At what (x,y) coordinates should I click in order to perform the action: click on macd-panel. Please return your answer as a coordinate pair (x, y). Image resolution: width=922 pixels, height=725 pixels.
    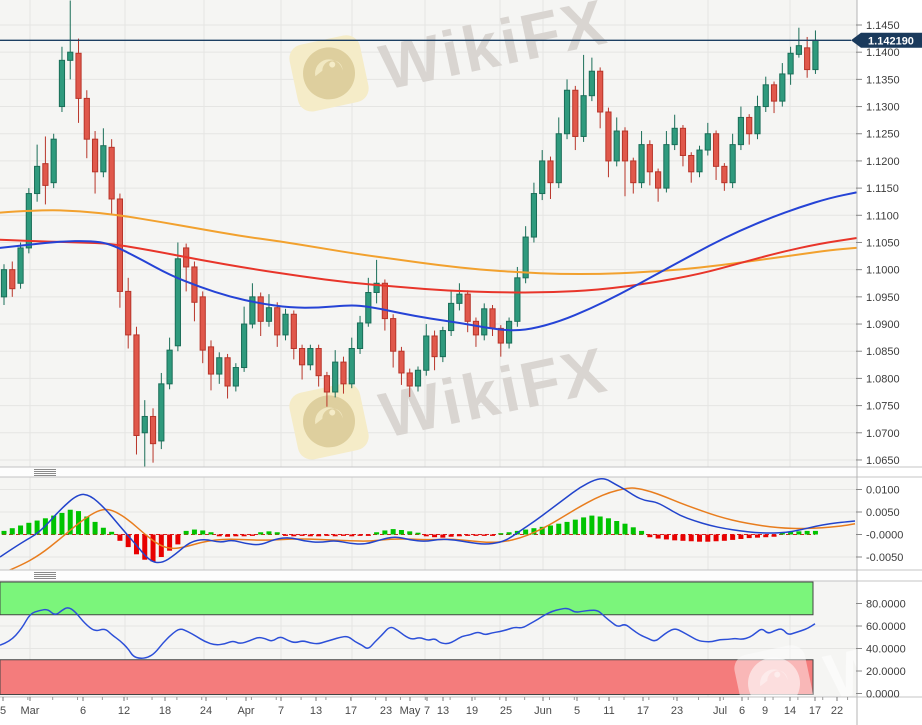
    Looking at the image, I should click on (428, 526).